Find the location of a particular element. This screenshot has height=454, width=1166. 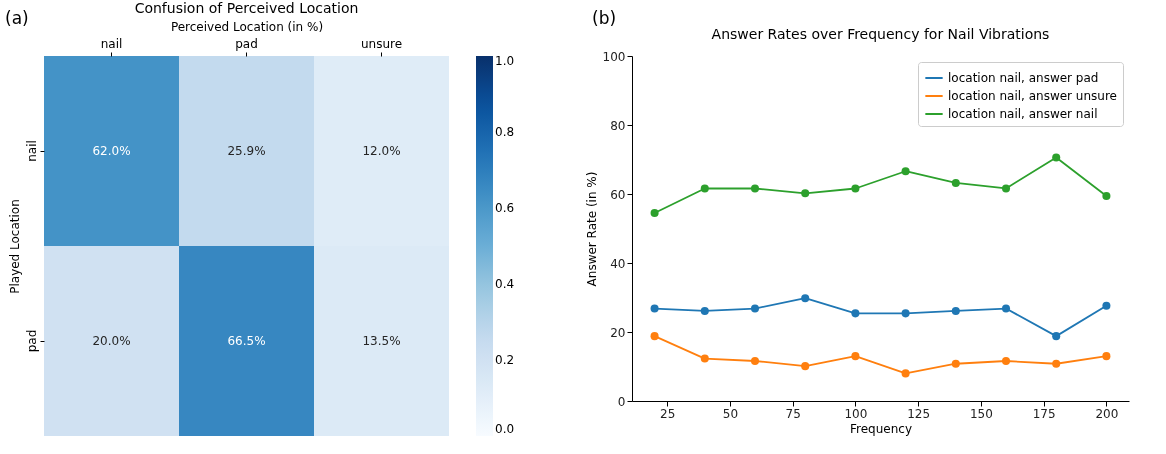

color-bar-label: 0.8 is located at coordinates (505, 132).